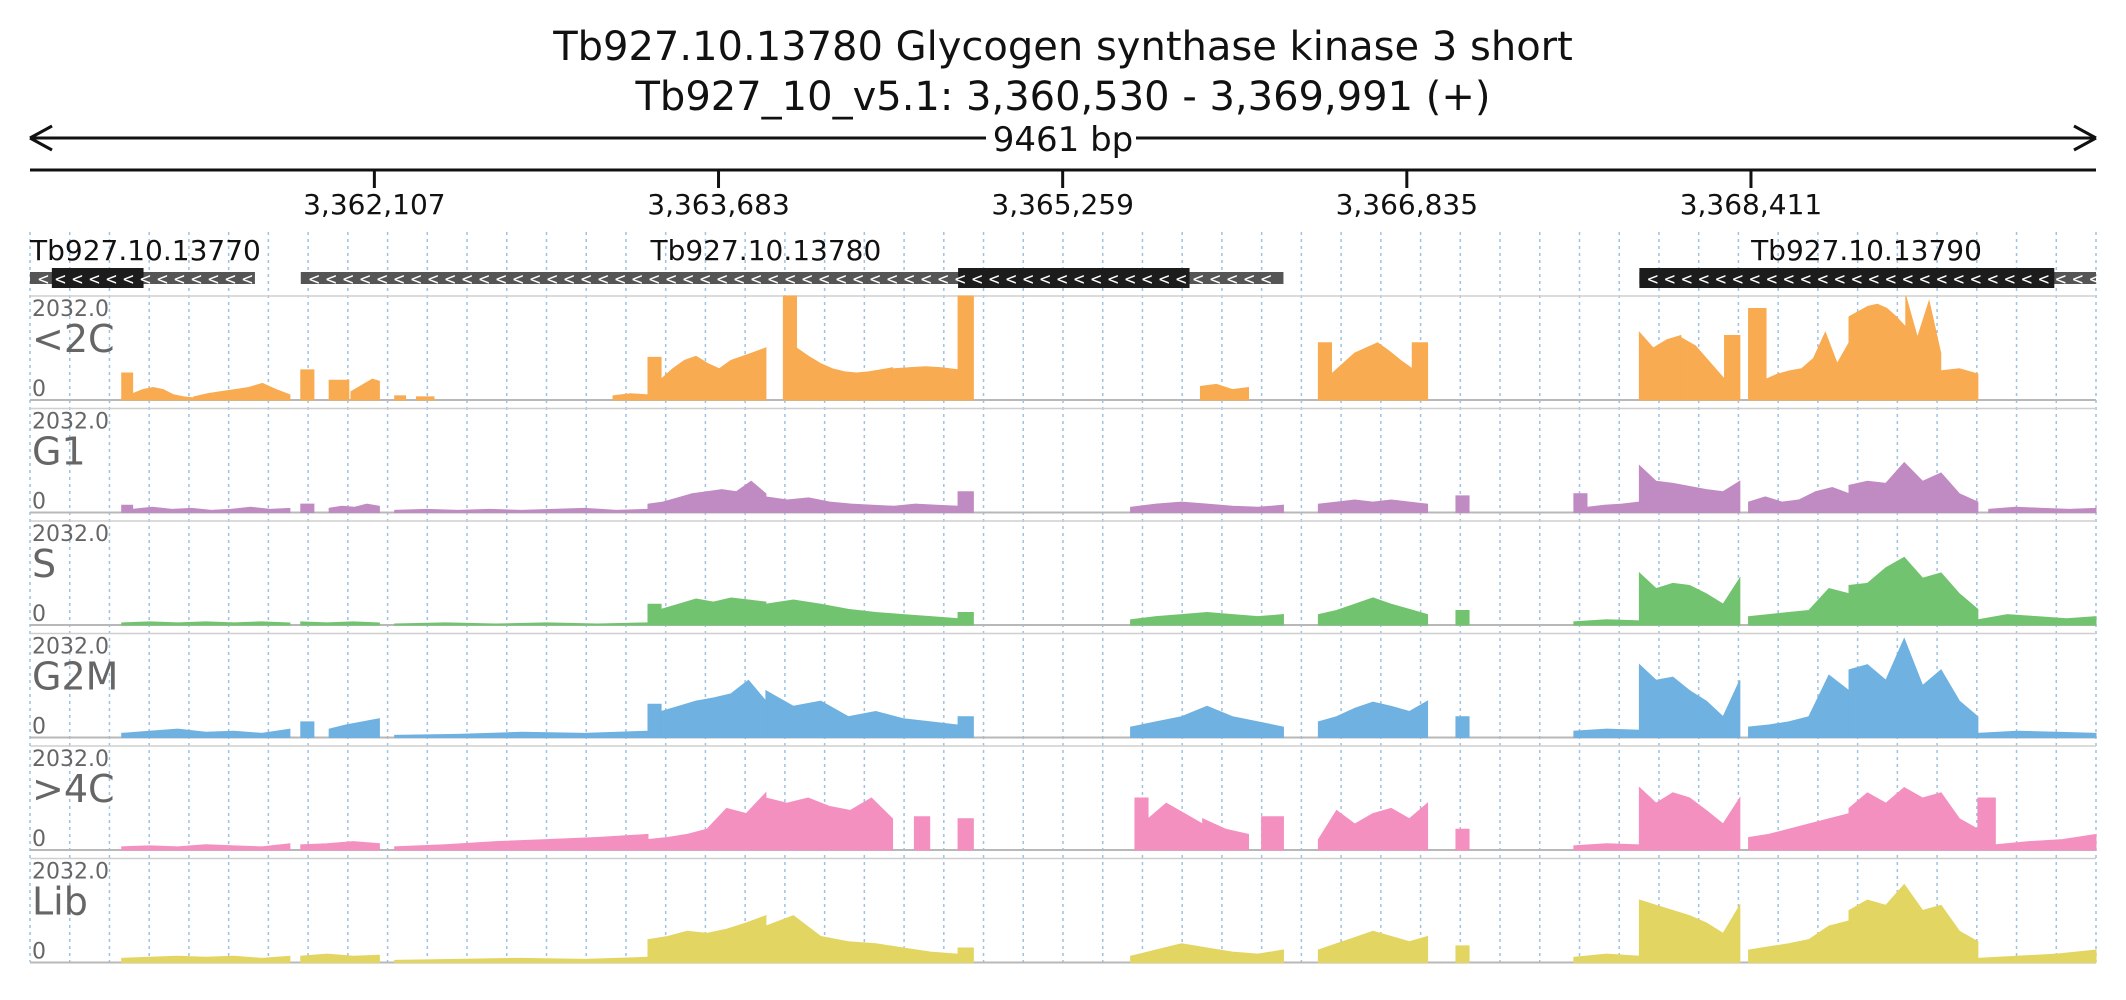  What do you see at coordinates (145, 250) in the screenshot?
I see `gene-name-label: Tb927.10.13770` at bounding box center [145, 250].